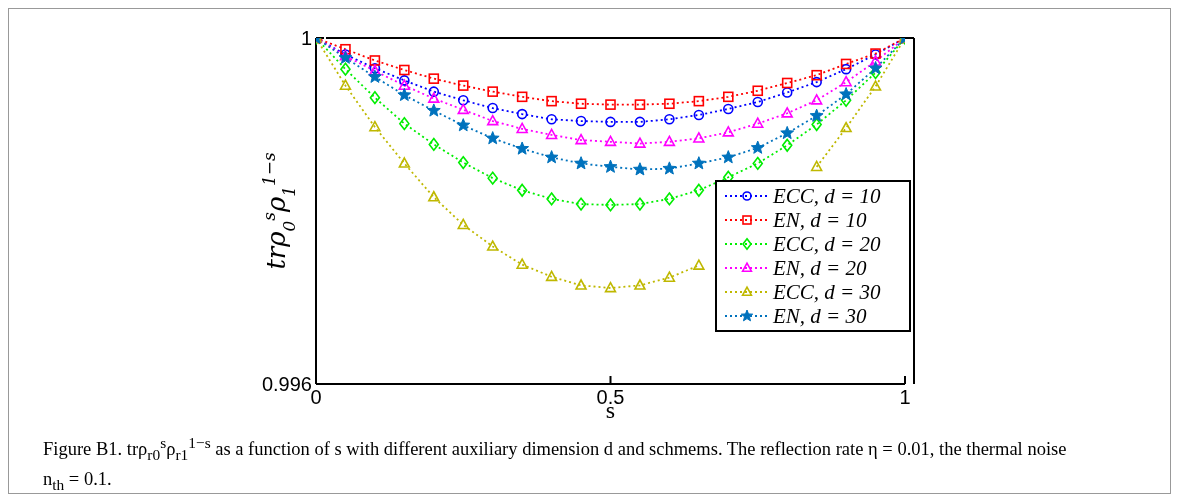  Describe the element at coordinates (827, 244) in the screenshot. I see `legend-label: ECC, d = 20` at that location.